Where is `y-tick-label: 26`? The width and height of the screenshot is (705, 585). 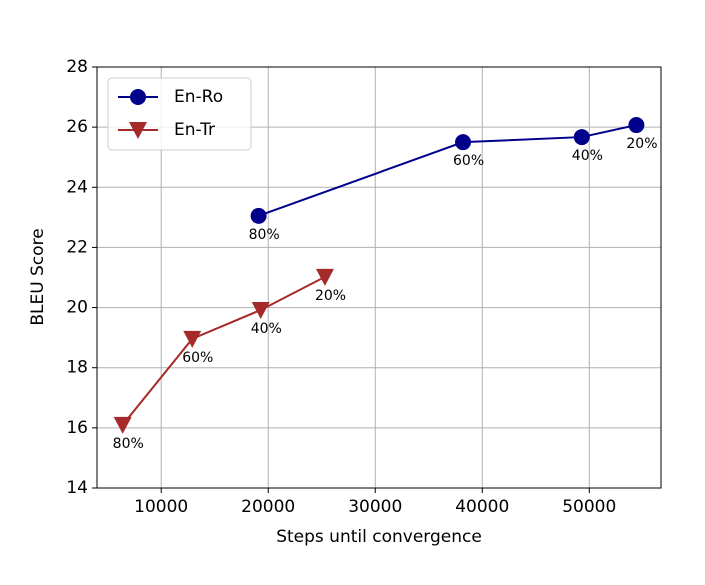
y-tick-label: 26 is located at coordinates (77, 127).